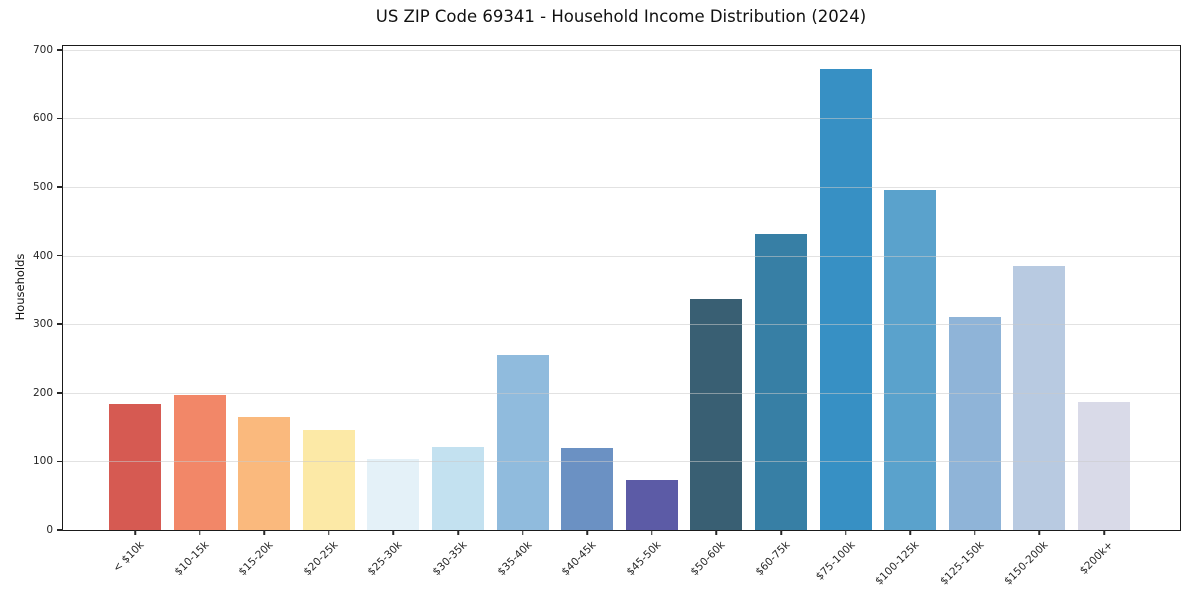 The width and height of the screenshot is (1189, 590). I want to click on y-tick-label: 700, so click(42, 49).